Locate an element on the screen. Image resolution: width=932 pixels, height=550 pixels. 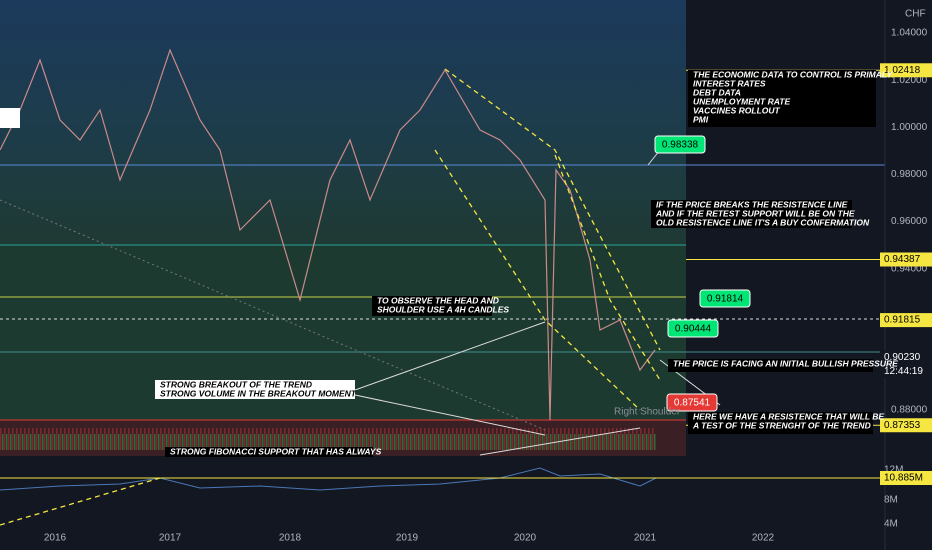
annotation-text: A TEST OF THE STRENGHT OF THE TREND is located at coordinates (781, 425).